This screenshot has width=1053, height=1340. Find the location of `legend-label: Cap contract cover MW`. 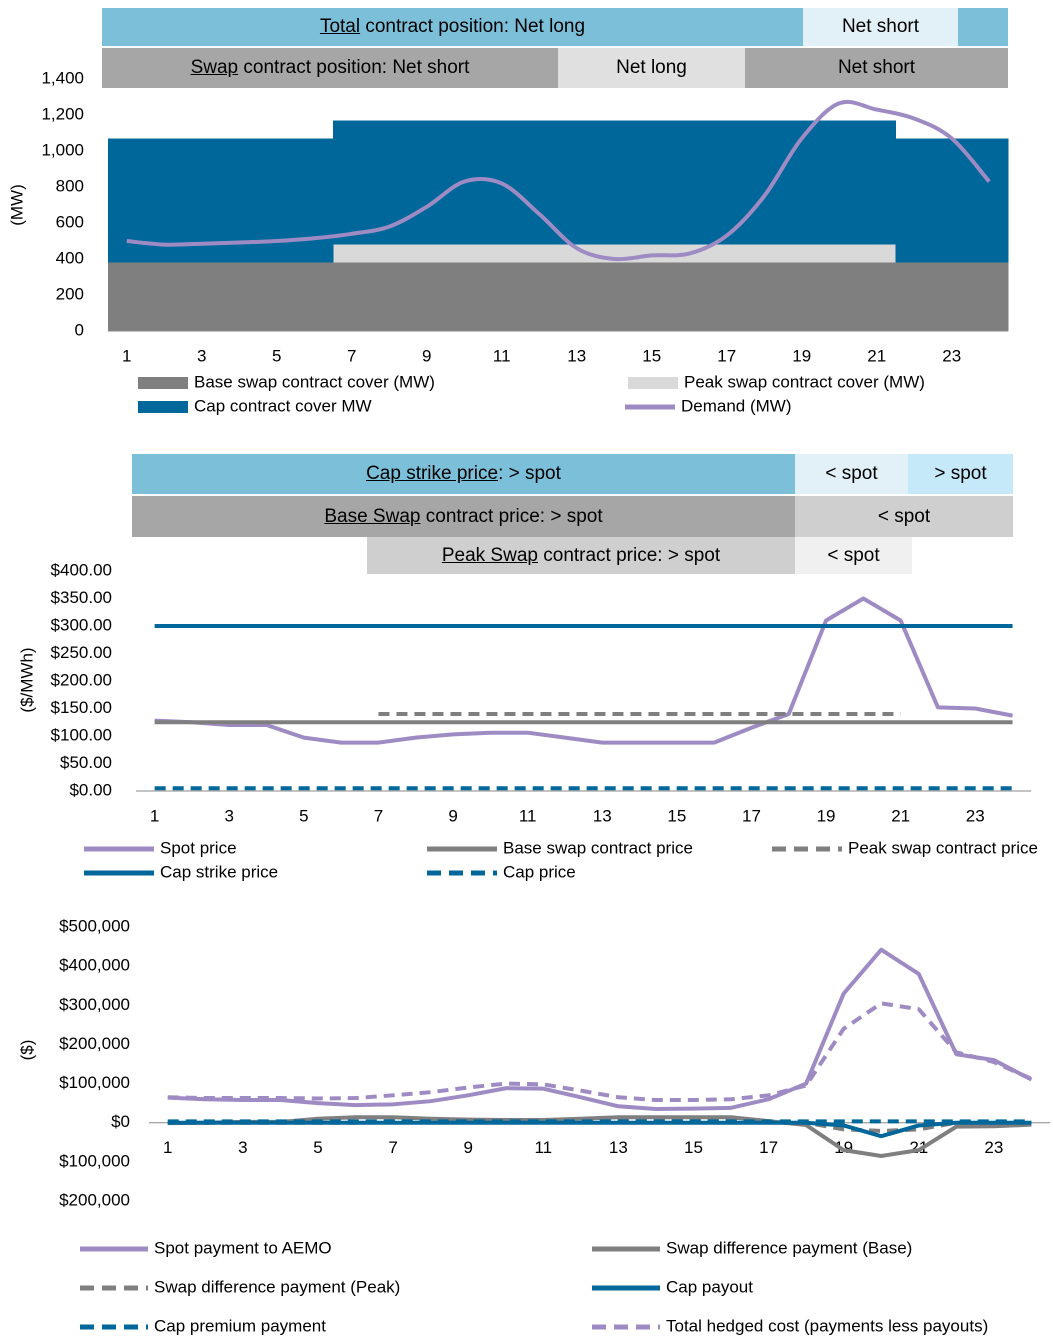

legend-label: Cap contract cover MW is located at coordinates (283, 405).